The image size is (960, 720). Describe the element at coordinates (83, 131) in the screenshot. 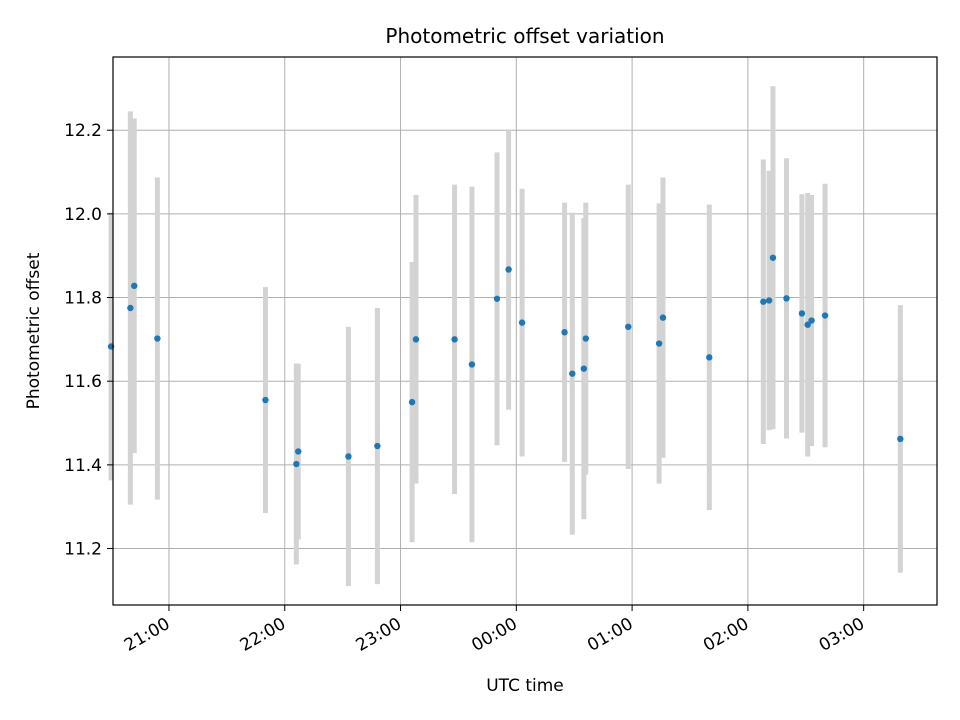

I see `y-tick-label: 12.2` at that location.